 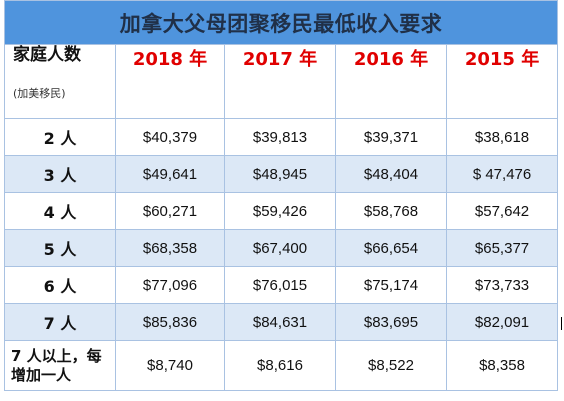 What do you see at coordinates (60, 137) in the screenshot?
I see `row-label: 2 人` at bounding box center [60, 137].